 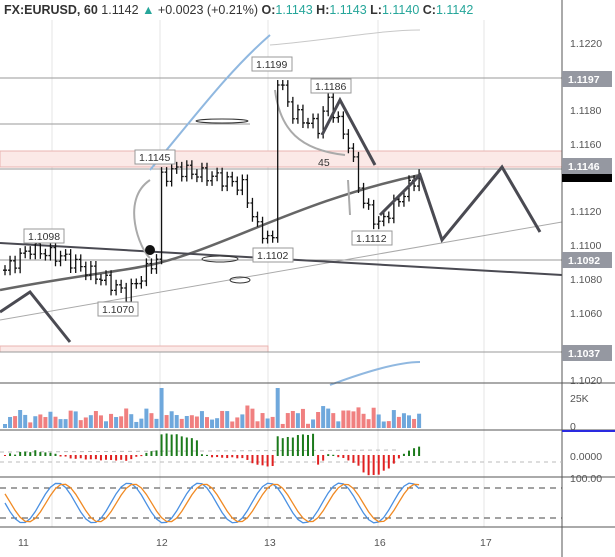 What do you see at coordinates (51, 10) in the screenshot?
I see `symbol-title: FX:EURUSD, 60` at bounding box center [51, 10].